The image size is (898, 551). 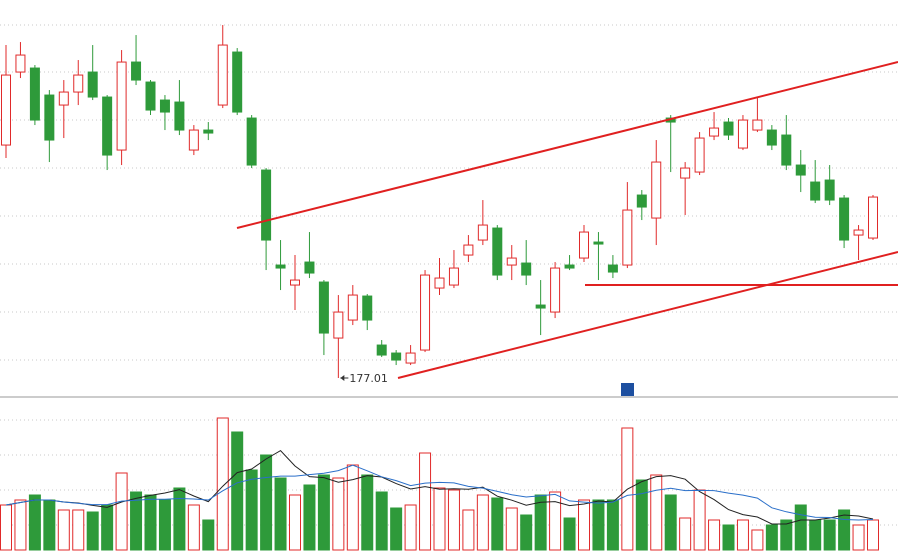 I want to click on badge-box, so click(x=627, y=389).